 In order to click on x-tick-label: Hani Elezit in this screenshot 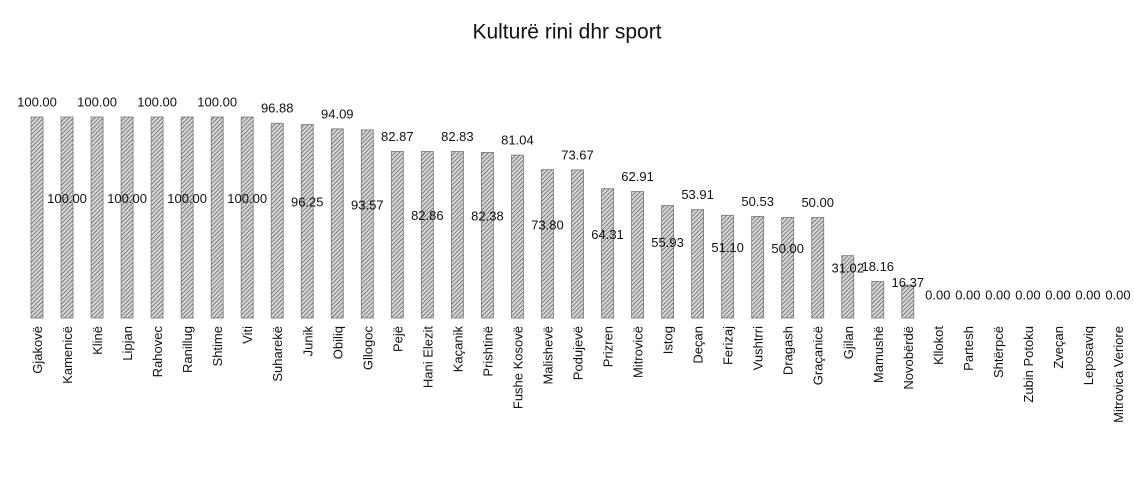, I will do `click(427, 357)`.